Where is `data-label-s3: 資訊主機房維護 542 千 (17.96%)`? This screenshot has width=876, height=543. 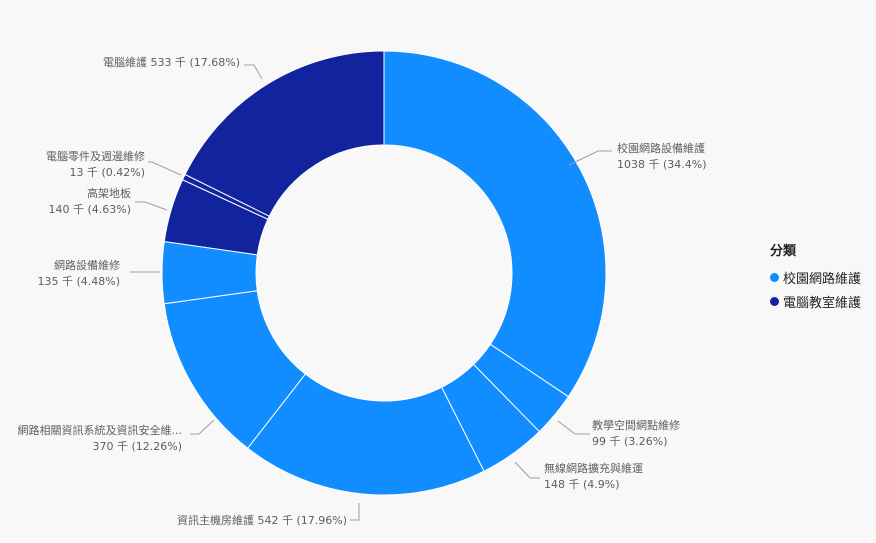 data-label-s3: 資訊主機房維護 542 千 (17.96%) is located at coordinates (262, 521).